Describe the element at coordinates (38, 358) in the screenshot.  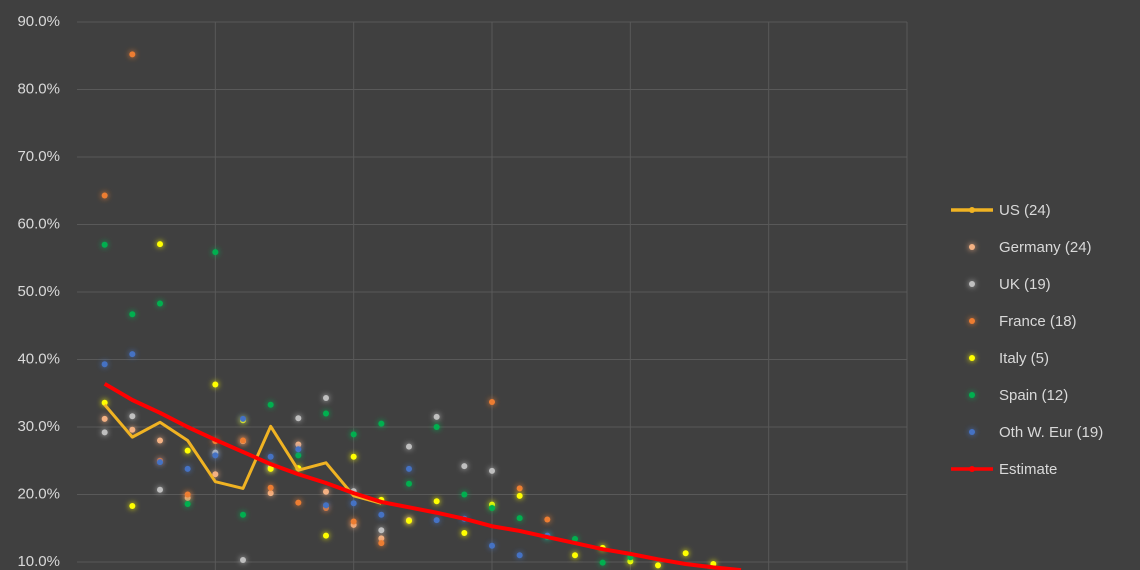
I see `y-tick-label: 40.0%` at that location.